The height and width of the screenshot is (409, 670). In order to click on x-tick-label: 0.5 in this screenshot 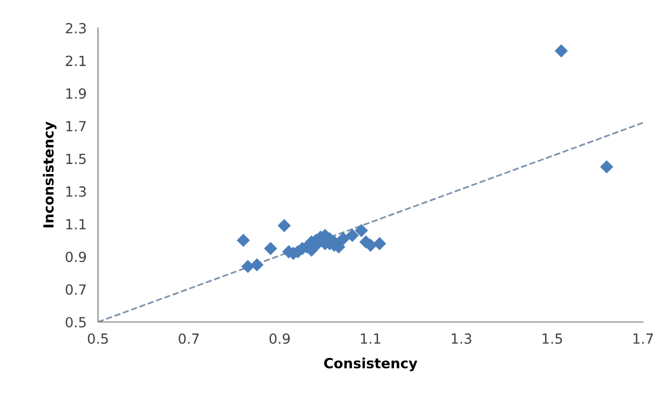, I will do `click(98, 338)`.